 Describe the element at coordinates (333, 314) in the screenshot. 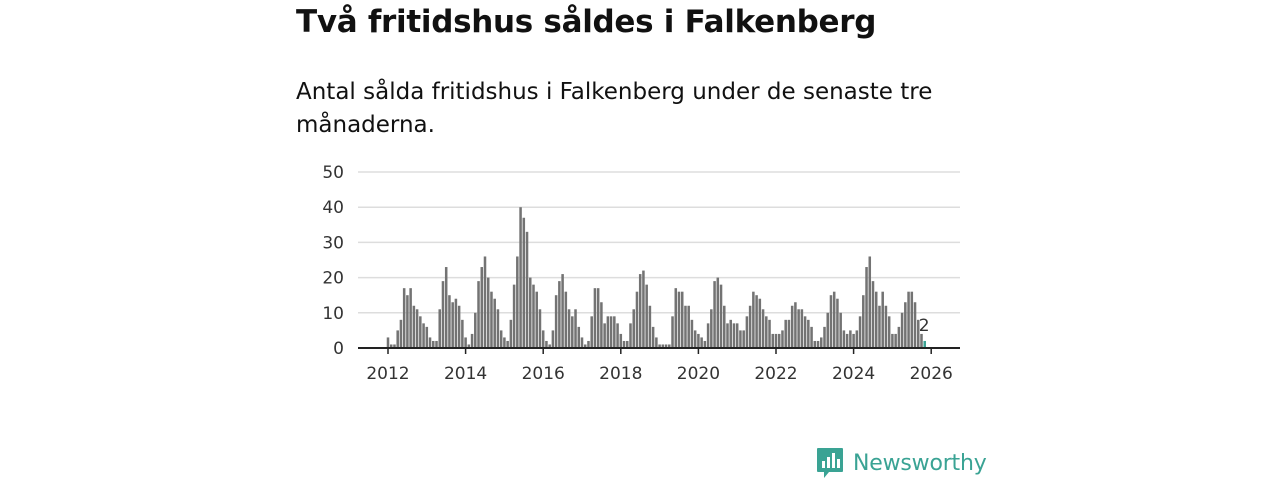

I see `y-tick-label: 10` at that location.